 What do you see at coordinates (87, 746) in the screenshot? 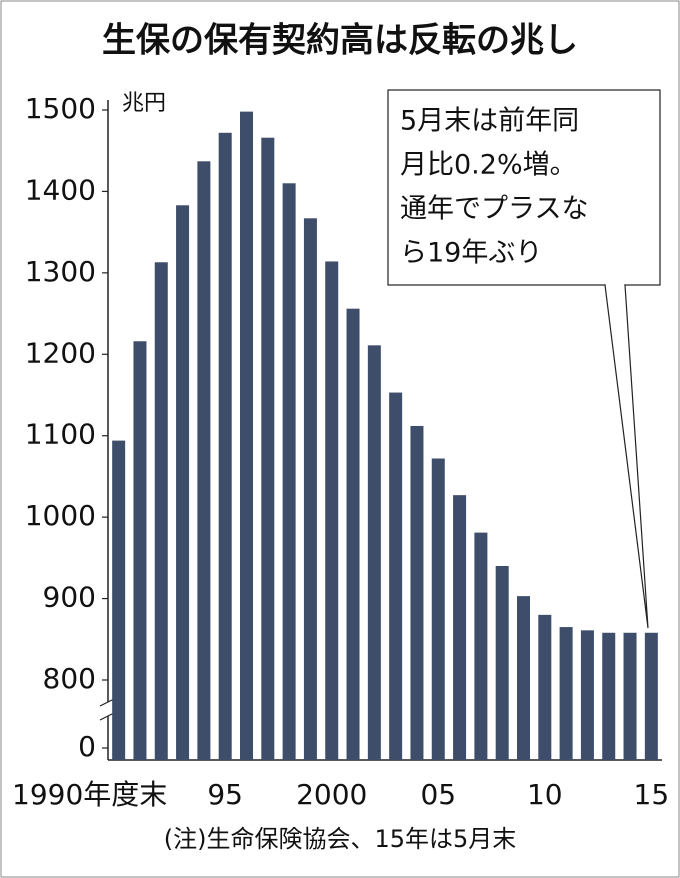
I see `y-tick-label: 0` at bounding box center [87, 746].